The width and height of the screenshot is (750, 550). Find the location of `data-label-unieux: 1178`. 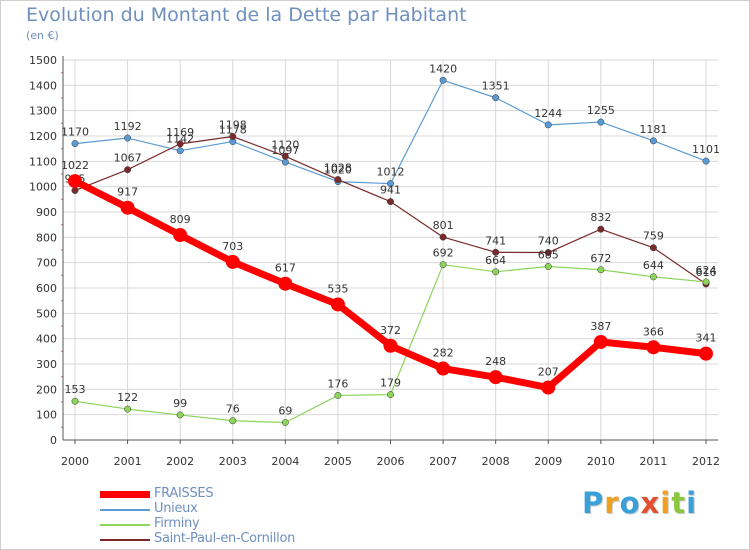

data-label-unieux: 1178 is located at coordinates (233, 130).